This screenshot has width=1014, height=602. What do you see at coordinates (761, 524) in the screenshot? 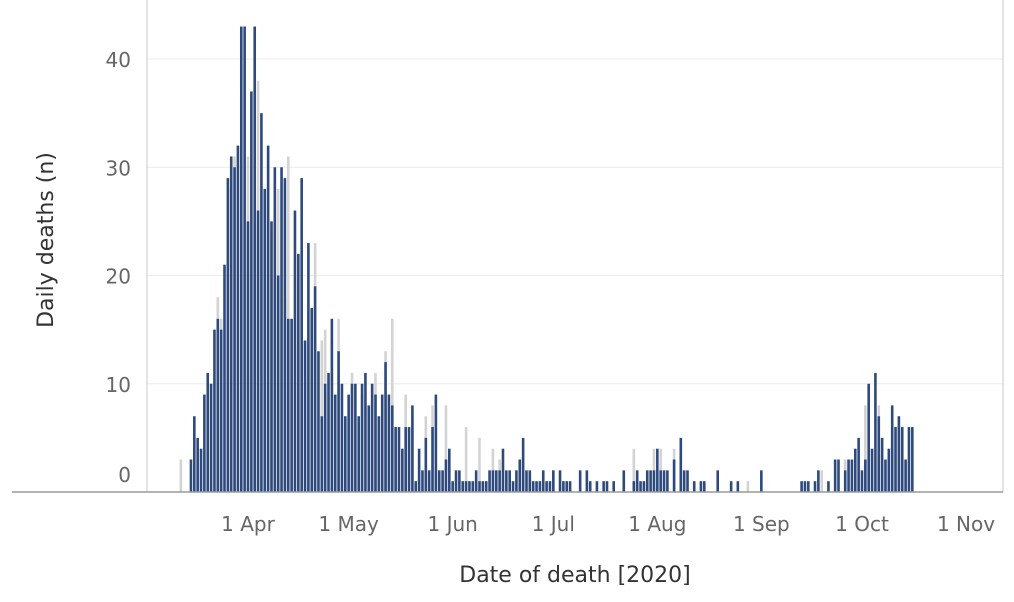
I see `x-tick-label: 1 Sep` at bounding box center [761, 524].